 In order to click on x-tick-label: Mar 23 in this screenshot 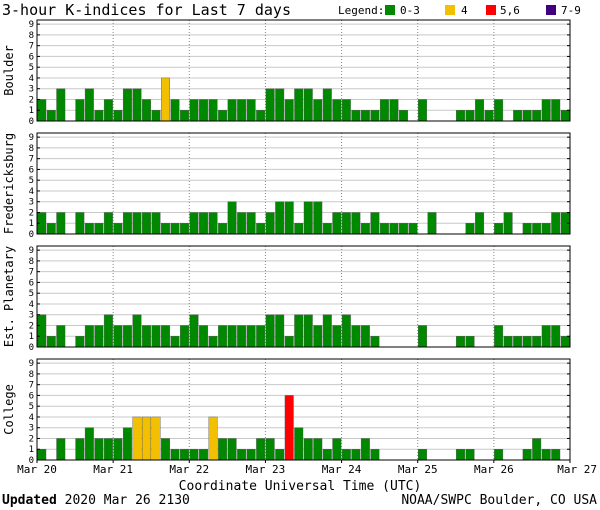, I will do `click(266, 469)`.